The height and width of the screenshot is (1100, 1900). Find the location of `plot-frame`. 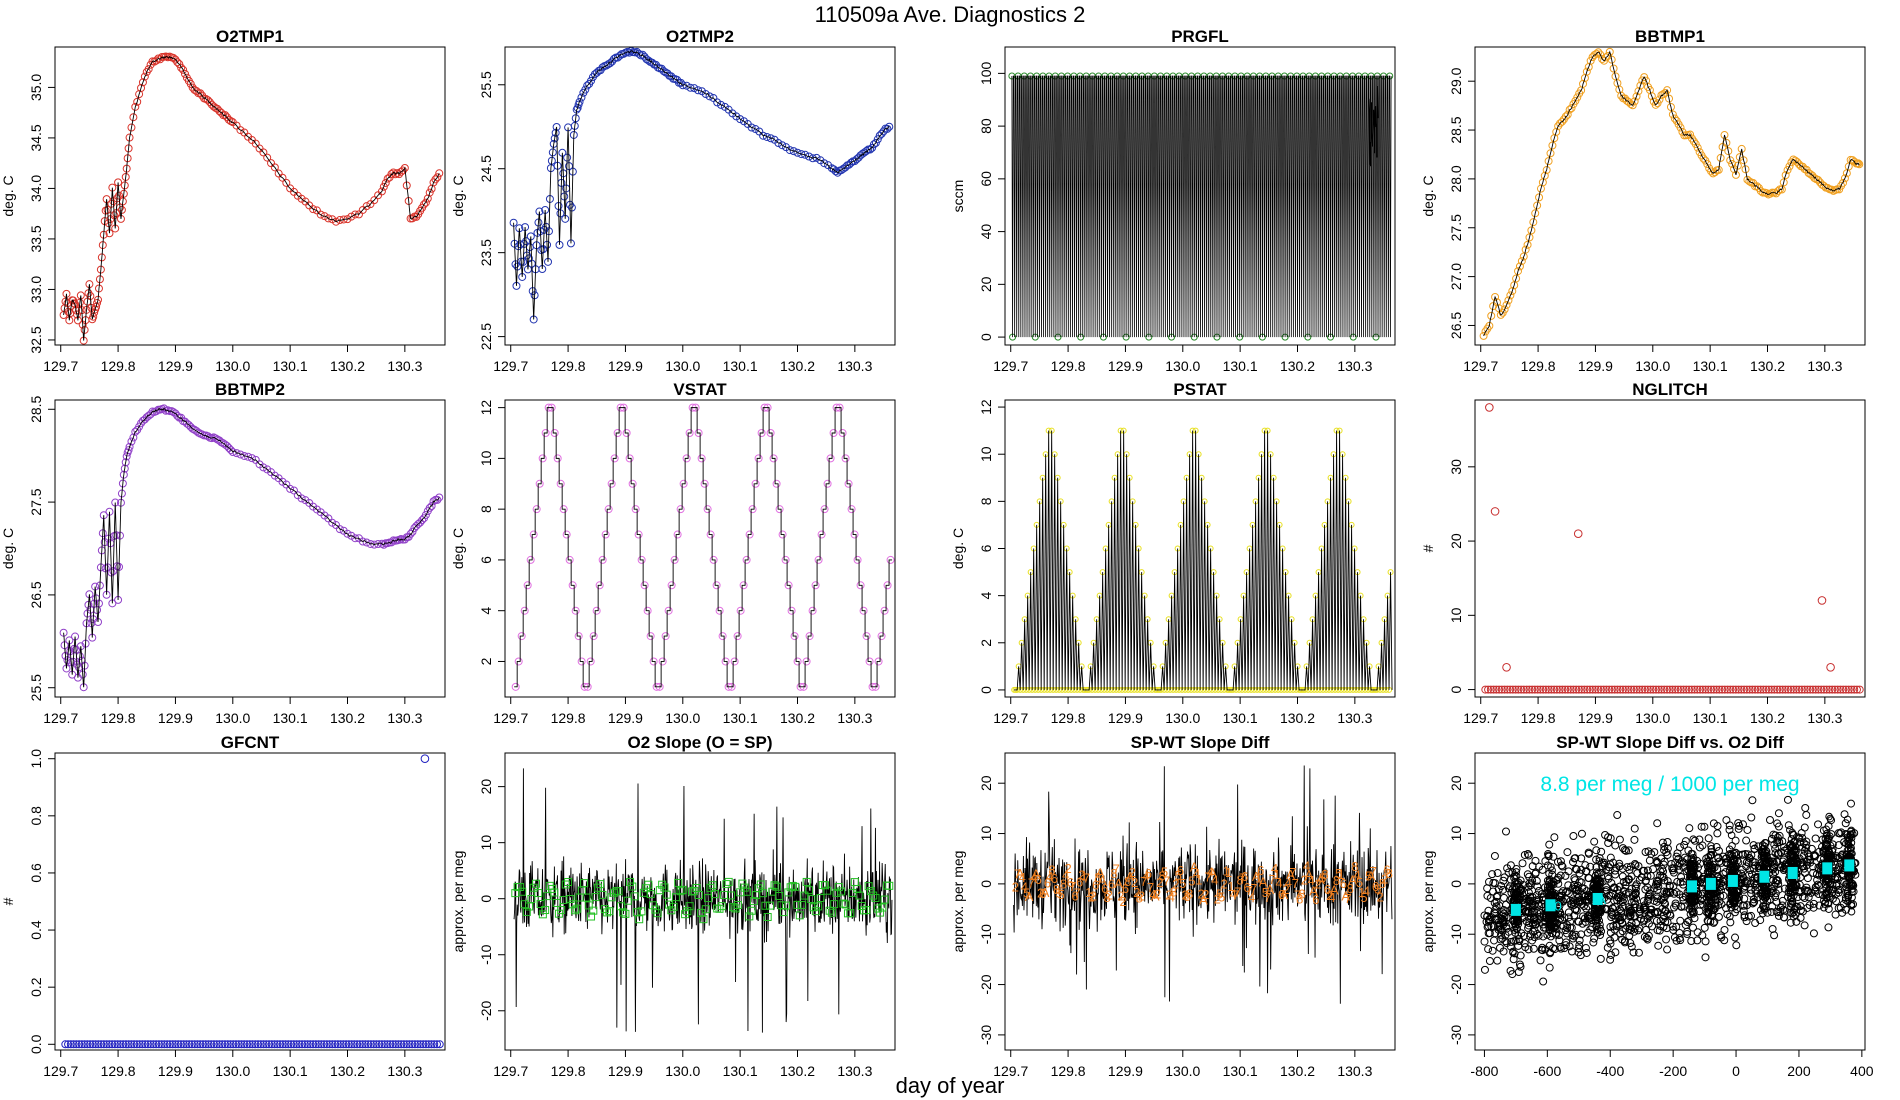

plot-frame is located at coordinates (1670, 196).